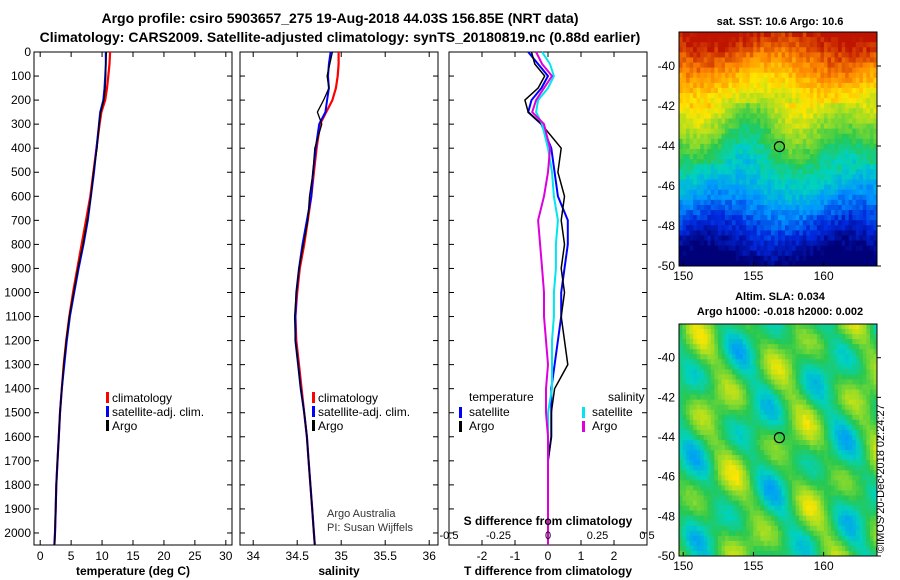 This screenshot has height=580, width=900. I want to click on y-tick-label: 1200, so click(17, 341).